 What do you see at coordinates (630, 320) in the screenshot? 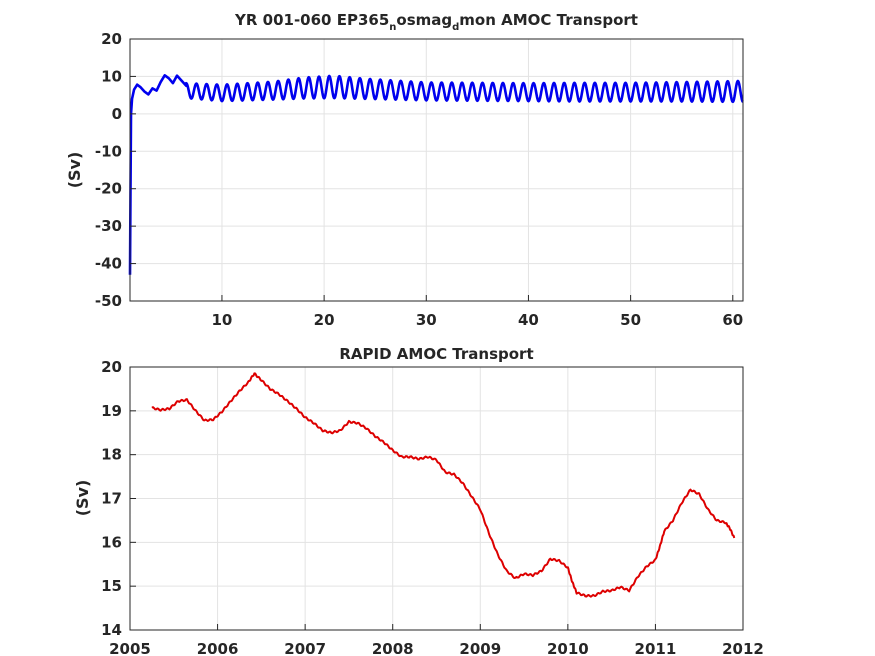
I see `x-tick-label-model: 50` at bounding box center [630, 320].